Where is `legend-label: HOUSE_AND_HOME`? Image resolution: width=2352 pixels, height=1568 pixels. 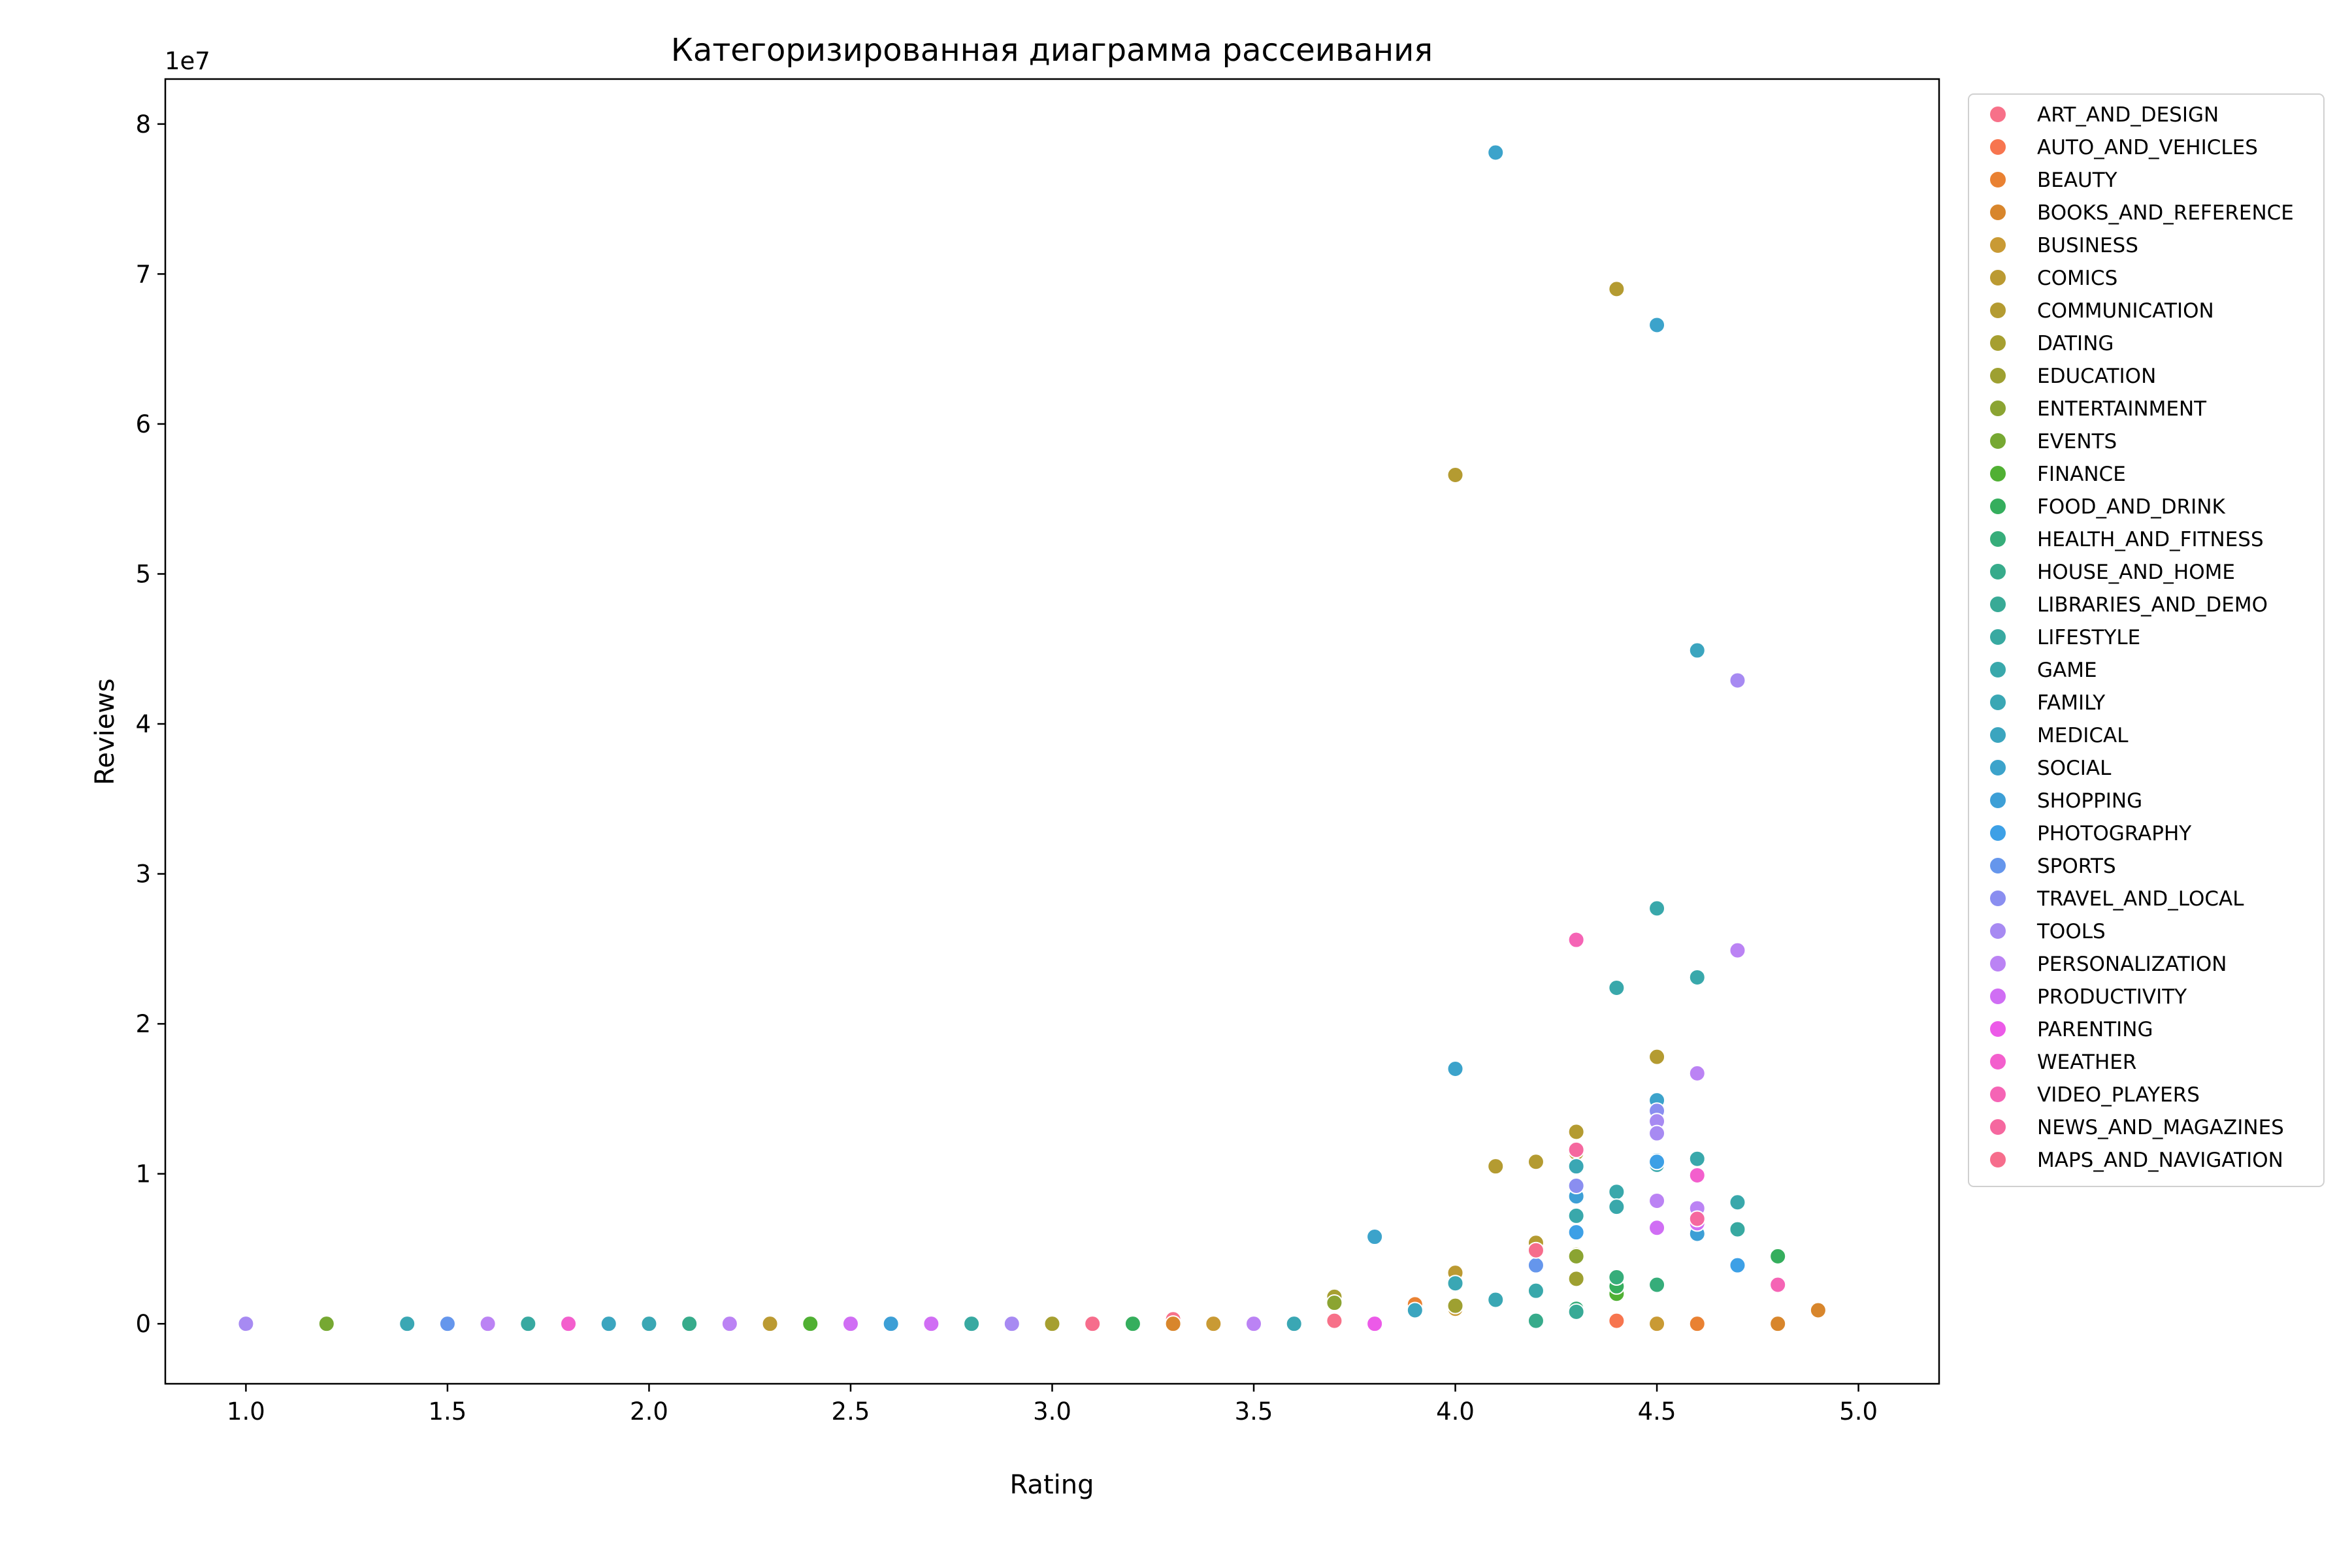
legend-label: HOUSE_AND_HOME is located at coordinates (2136, 572).